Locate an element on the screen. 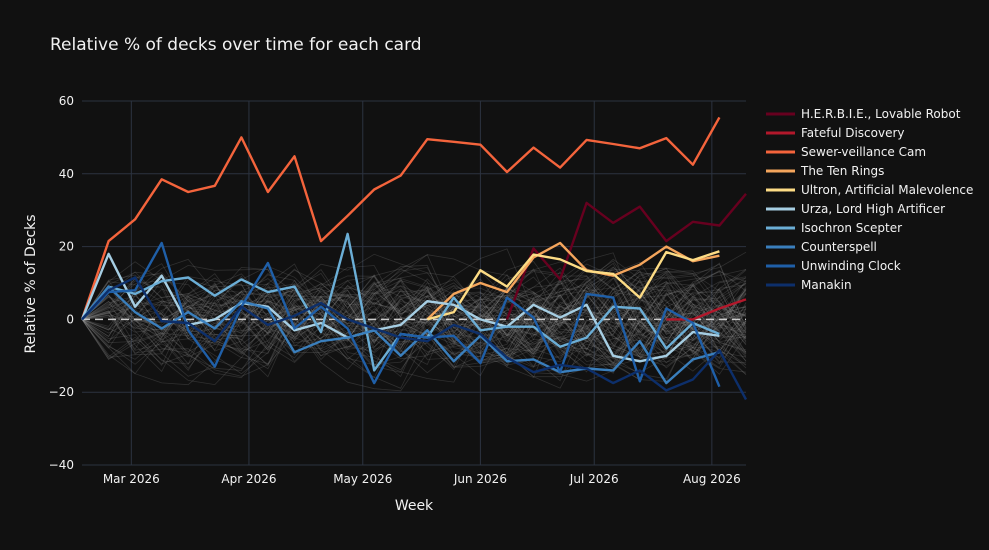  legend-entry: Sewer-veillance Cam is located at coordinates (863, 152).